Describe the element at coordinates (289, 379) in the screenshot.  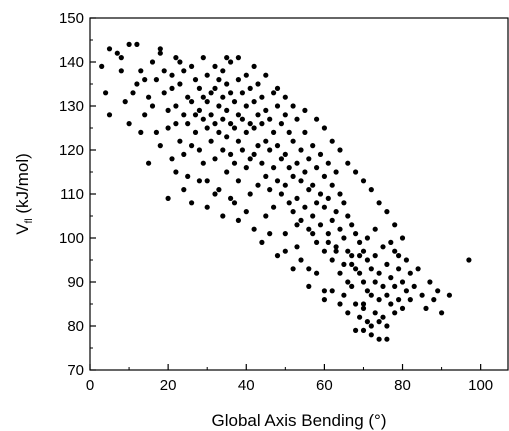
I see `x-axis: 0 20 40 60 80 100` at that location.